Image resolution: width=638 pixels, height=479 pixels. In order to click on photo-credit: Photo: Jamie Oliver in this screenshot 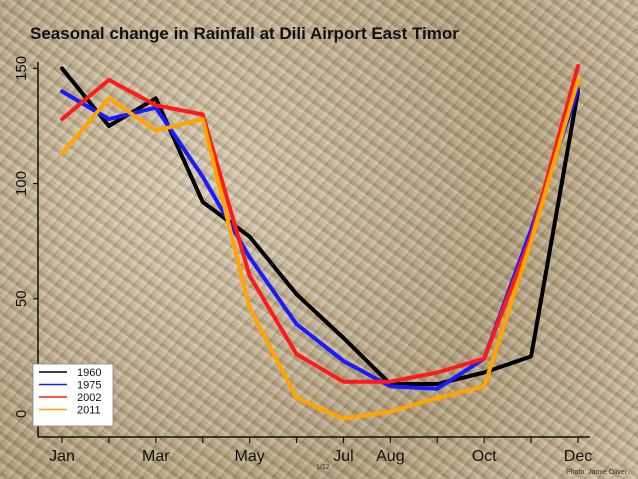, I will do `click(597, 472)`.